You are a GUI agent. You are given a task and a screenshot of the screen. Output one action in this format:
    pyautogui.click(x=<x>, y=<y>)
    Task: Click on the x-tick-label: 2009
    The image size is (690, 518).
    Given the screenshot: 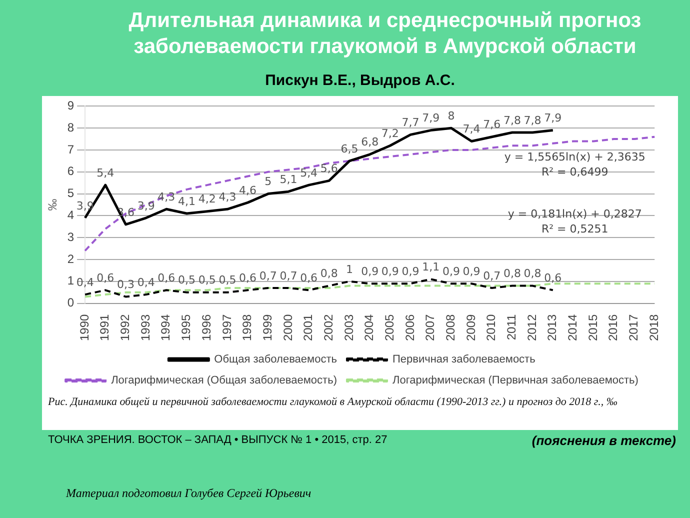 What is the action you would take?
    pyautogui.click(x=471, y=328)
    